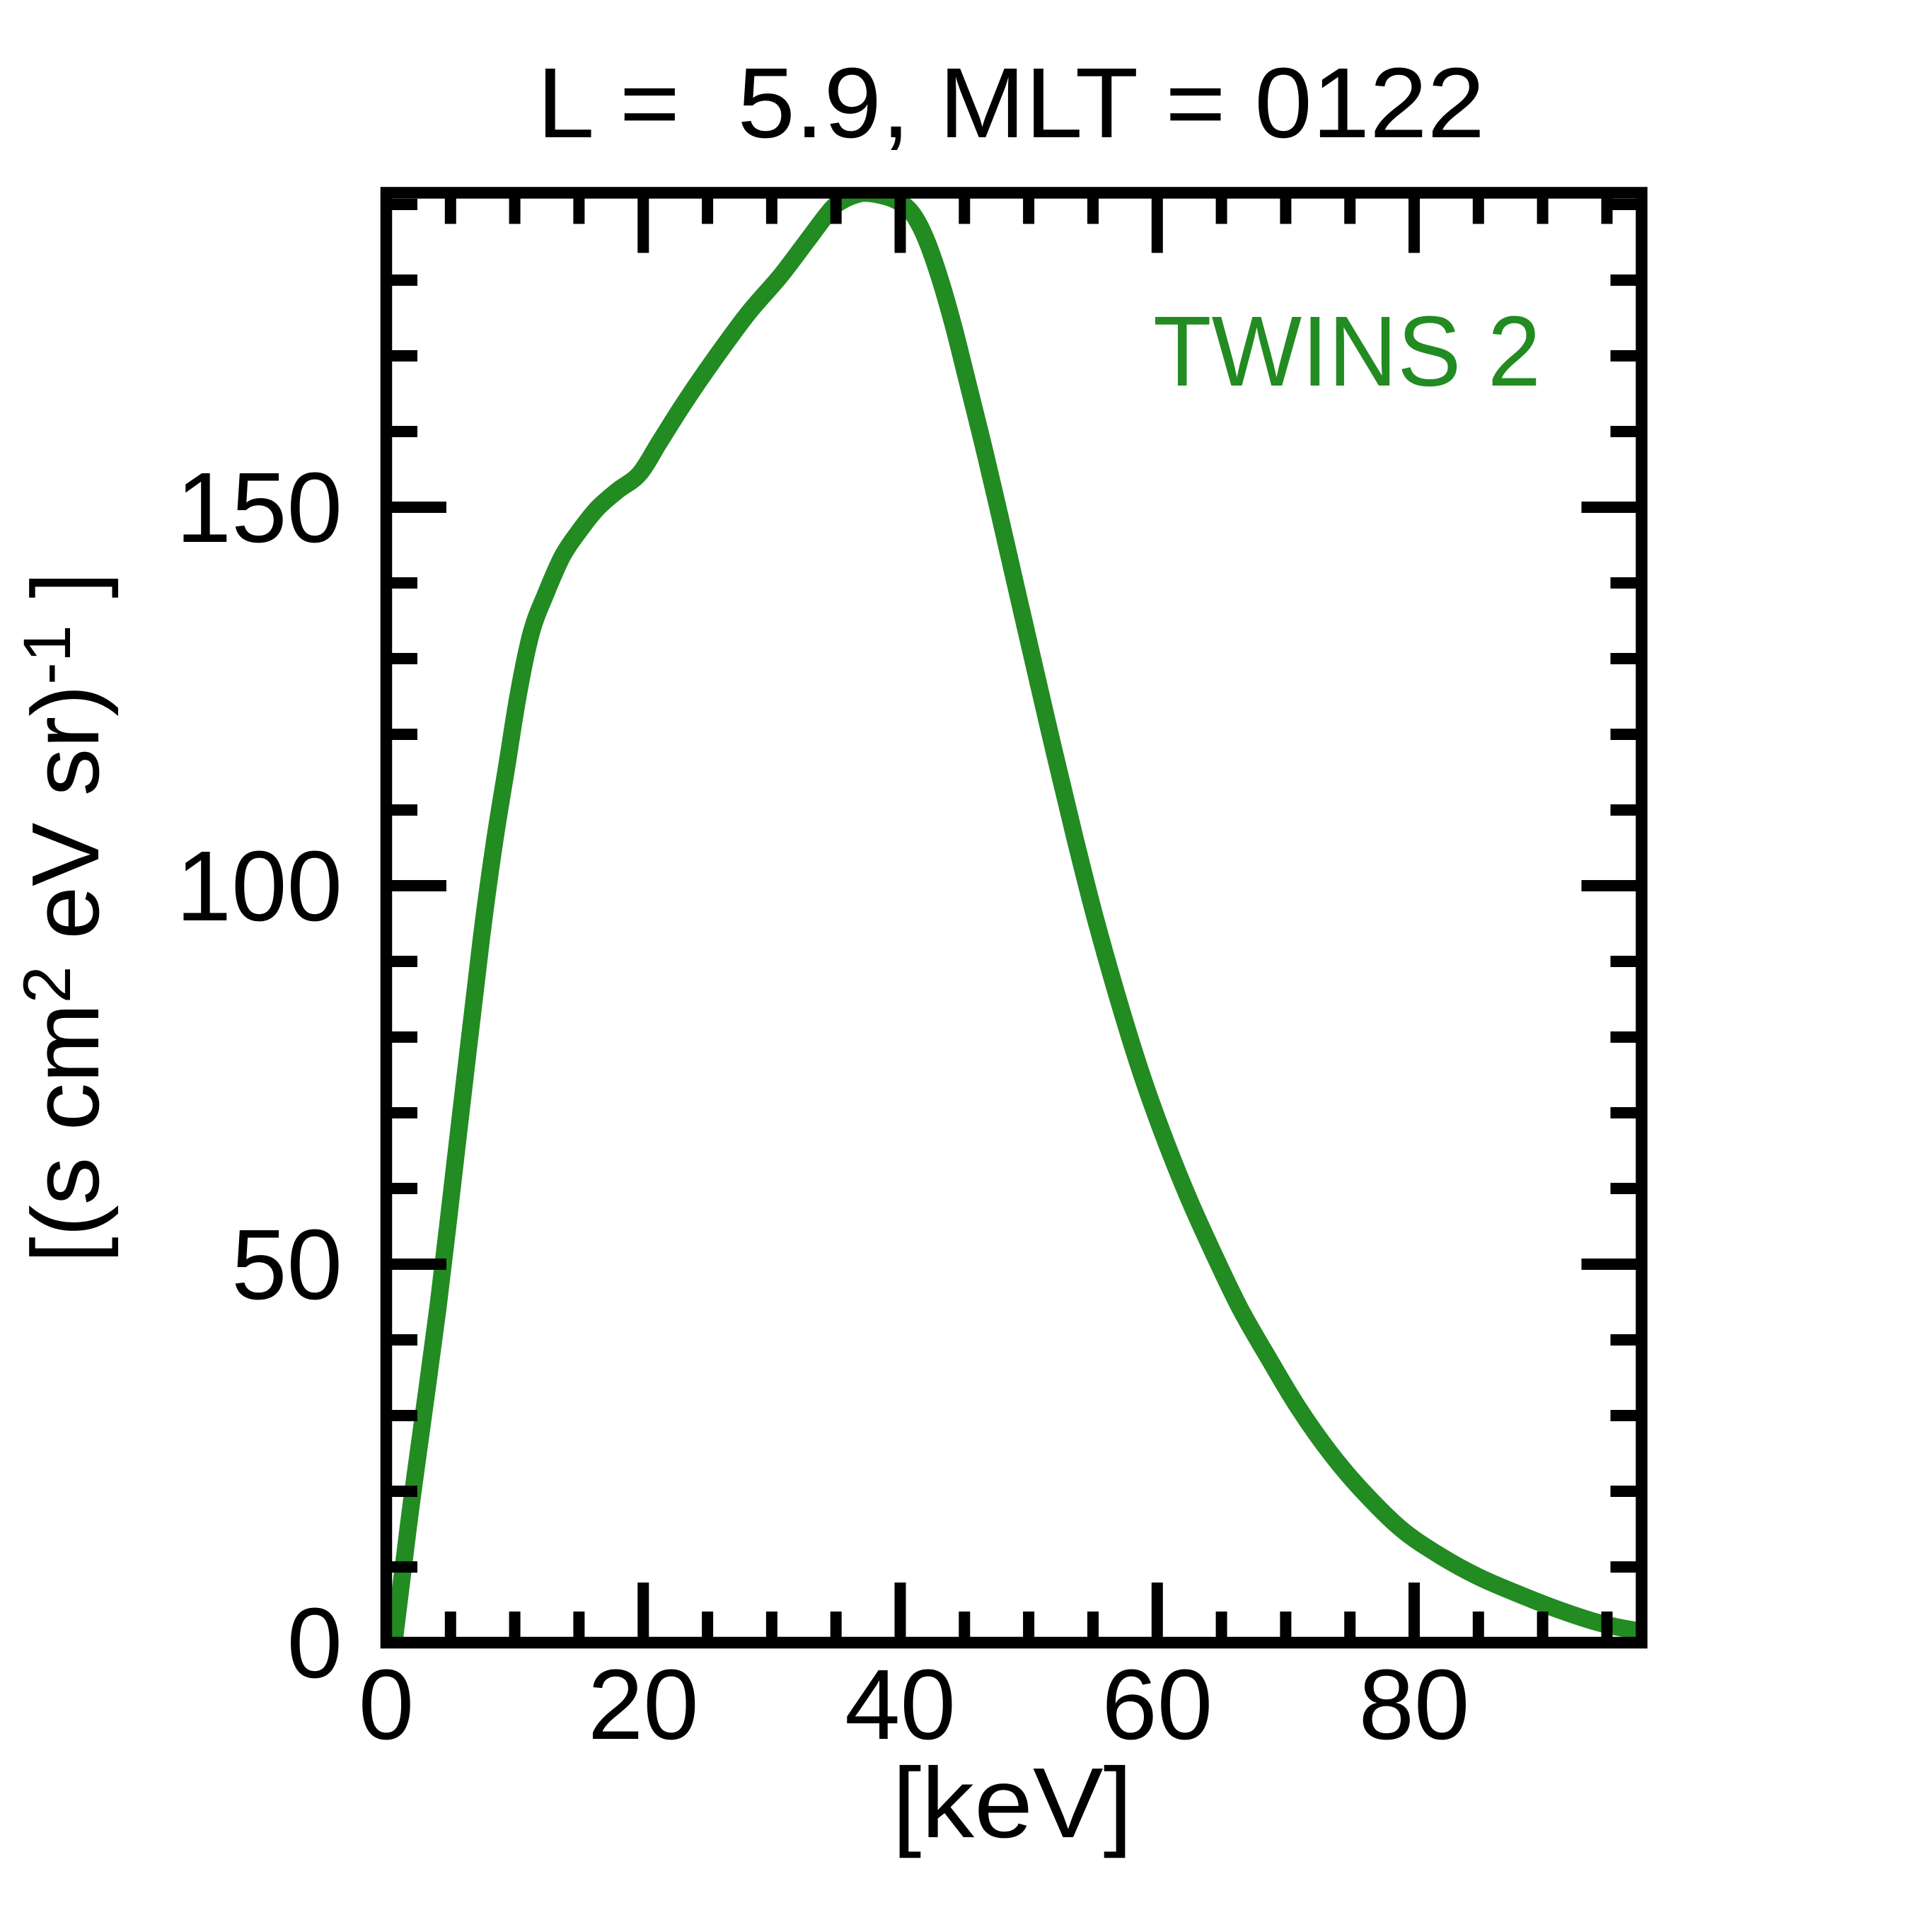 The image size is (1932, 1932). Describe the element at coordinates (1157, 1704) in the screenshot. I see `svg-text: 60` at that location.